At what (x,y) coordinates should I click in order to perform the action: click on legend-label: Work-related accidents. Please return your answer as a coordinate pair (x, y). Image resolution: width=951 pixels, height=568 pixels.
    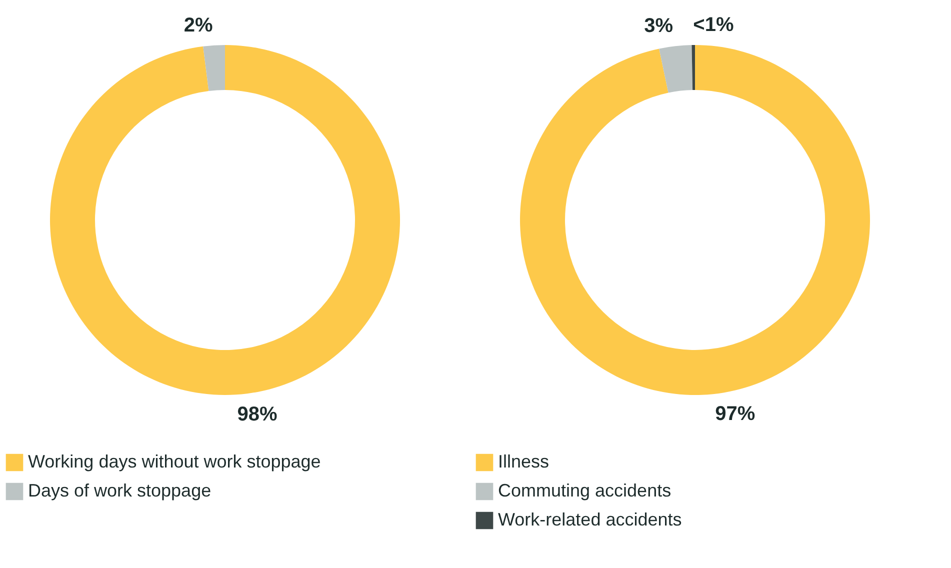
    Looking at the image, I should click on (590, 520).